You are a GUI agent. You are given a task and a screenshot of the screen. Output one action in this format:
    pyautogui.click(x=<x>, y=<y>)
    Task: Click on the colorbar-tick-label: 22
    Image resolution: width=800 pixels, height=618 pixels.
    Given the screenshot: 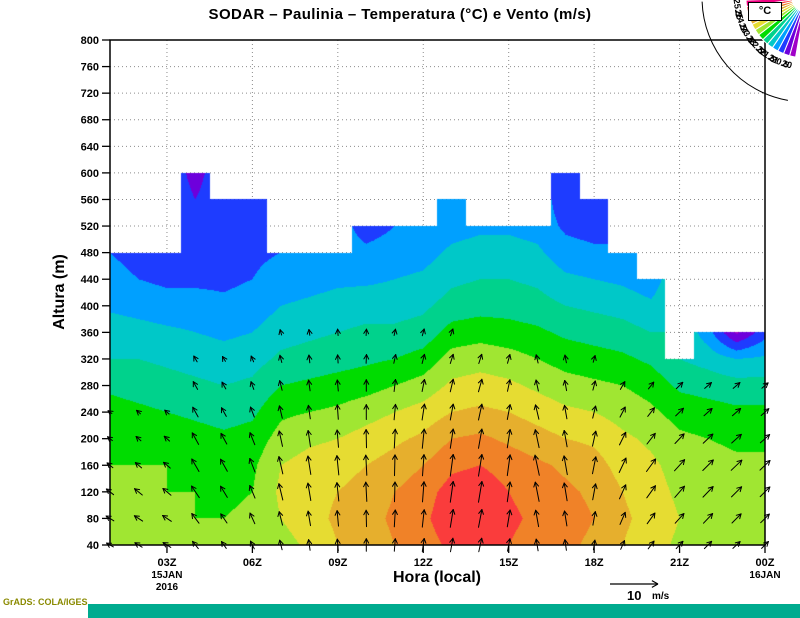 What is the action you would take?
    pyautogui.click(x=762, y=51)
    